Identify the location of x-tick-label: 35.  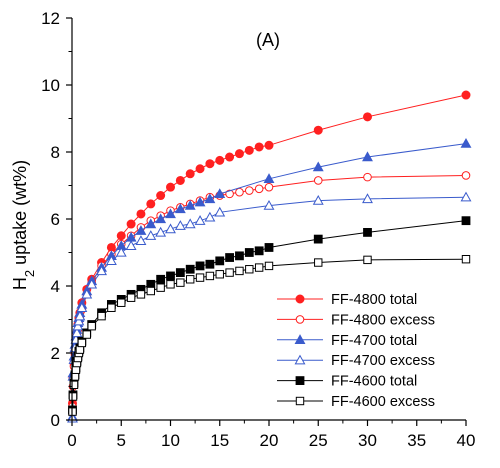
(416, 440).